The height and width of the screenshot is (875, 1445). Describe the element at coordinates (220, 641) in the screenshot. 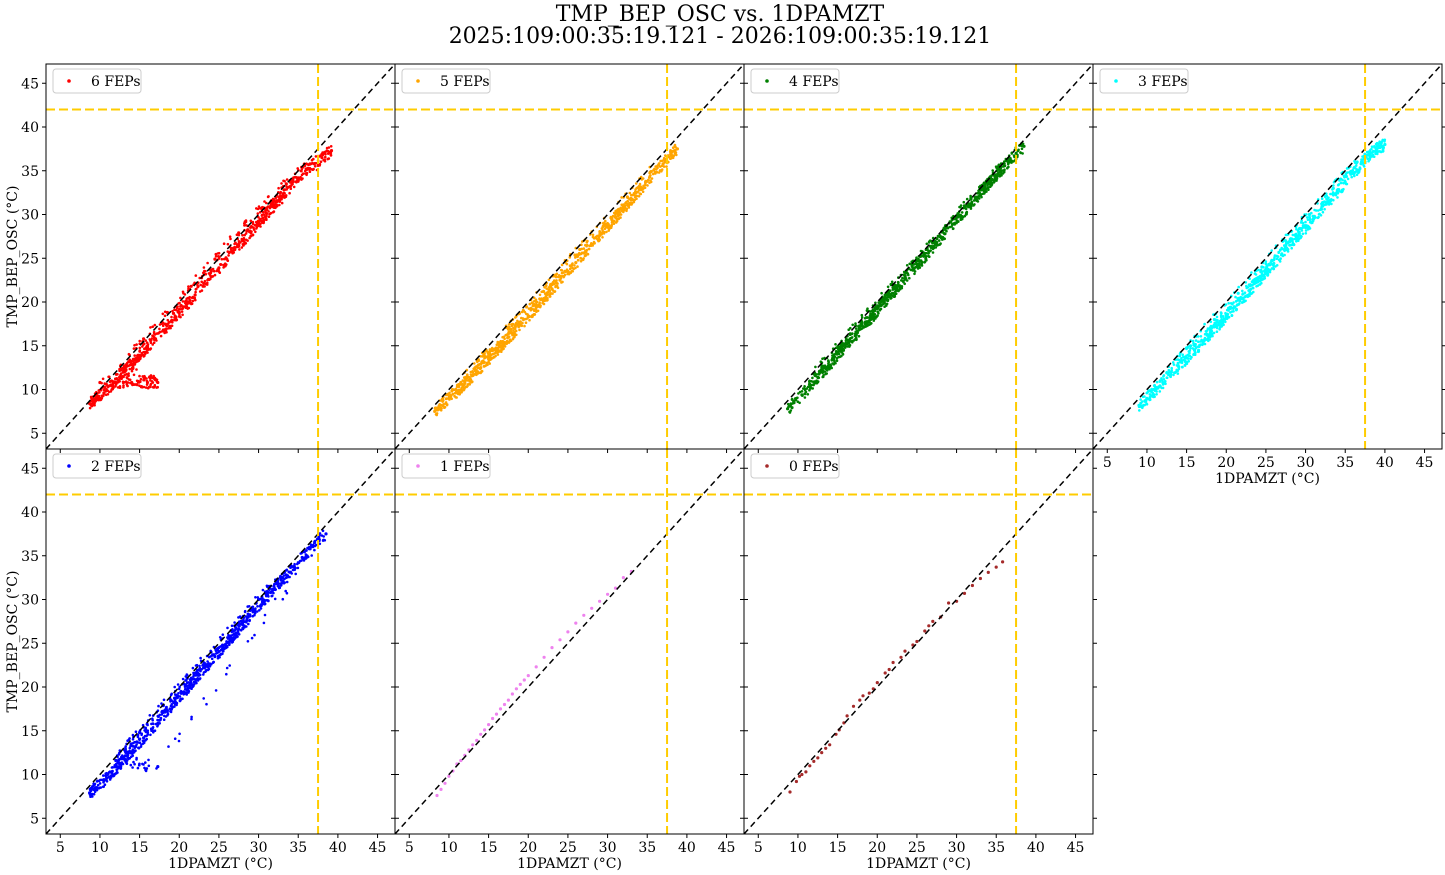

I see `plot-area` at that location.